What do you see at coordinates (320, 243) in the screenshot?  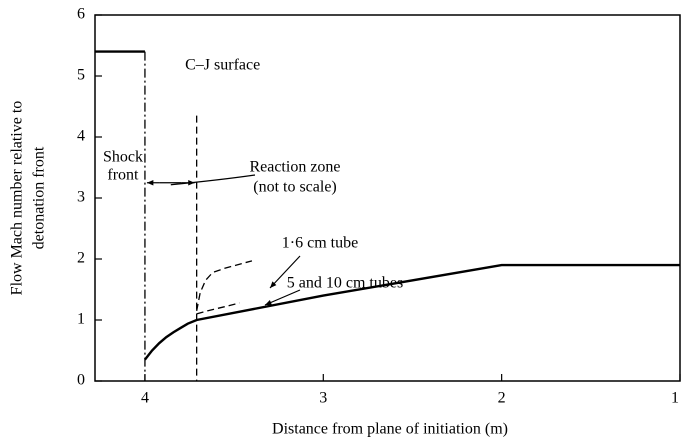 I see `annotation: 1·6 cm tube` at bounding box center [320, 243].